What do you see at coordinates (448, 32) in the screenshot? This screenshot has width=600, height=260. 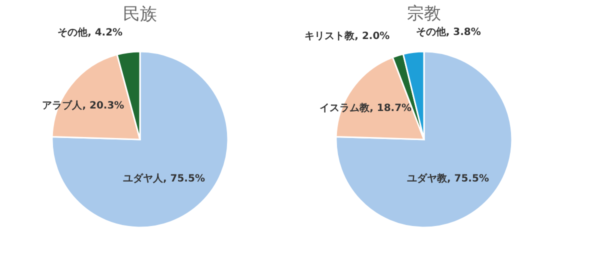 I see `slice-label: その他, 3.8%` at bounding box center [448, 32].